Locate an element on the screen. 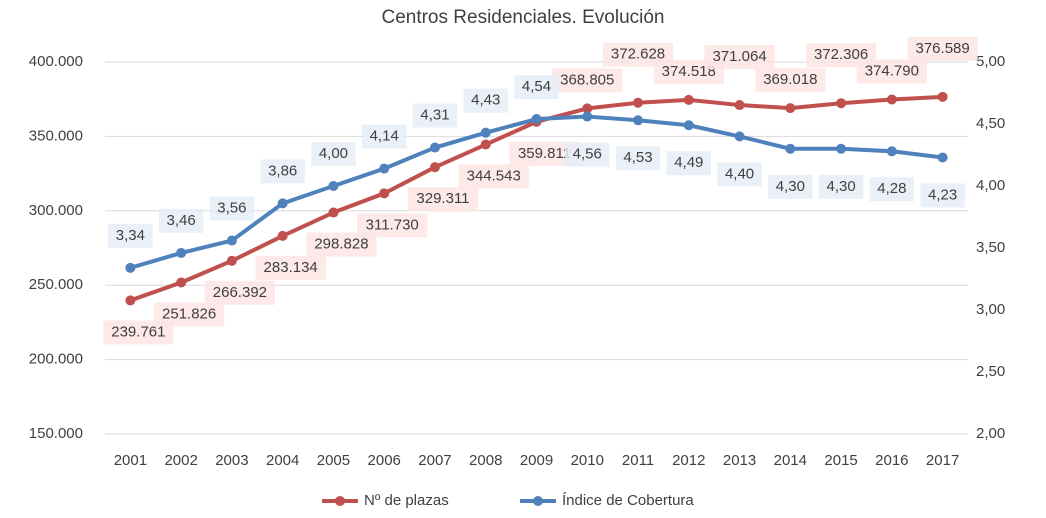  y-tick-label: 200.000 is located at coordinates (56, 359).